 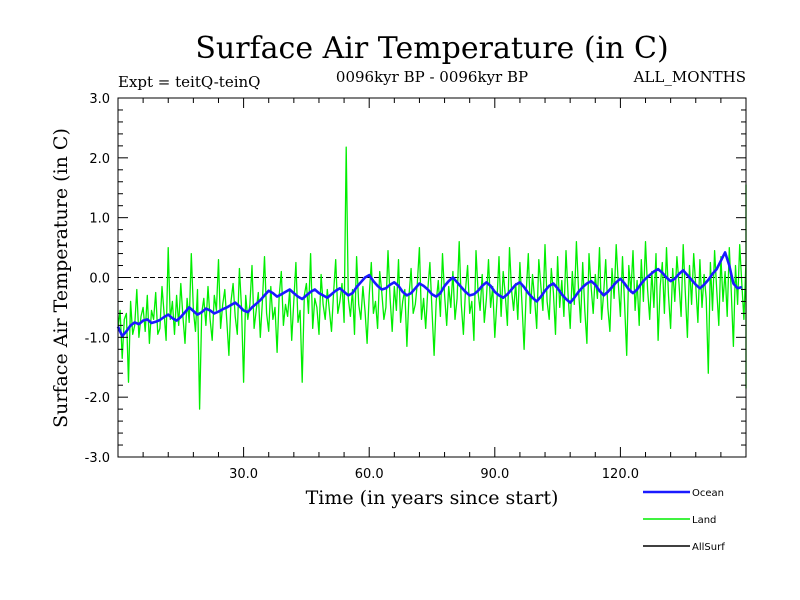 What do you see at coordinates (431, 48) in the screenshot?
I see `chart-title: Surface Air Temperature (in C)` at bounding box center [431, 48].